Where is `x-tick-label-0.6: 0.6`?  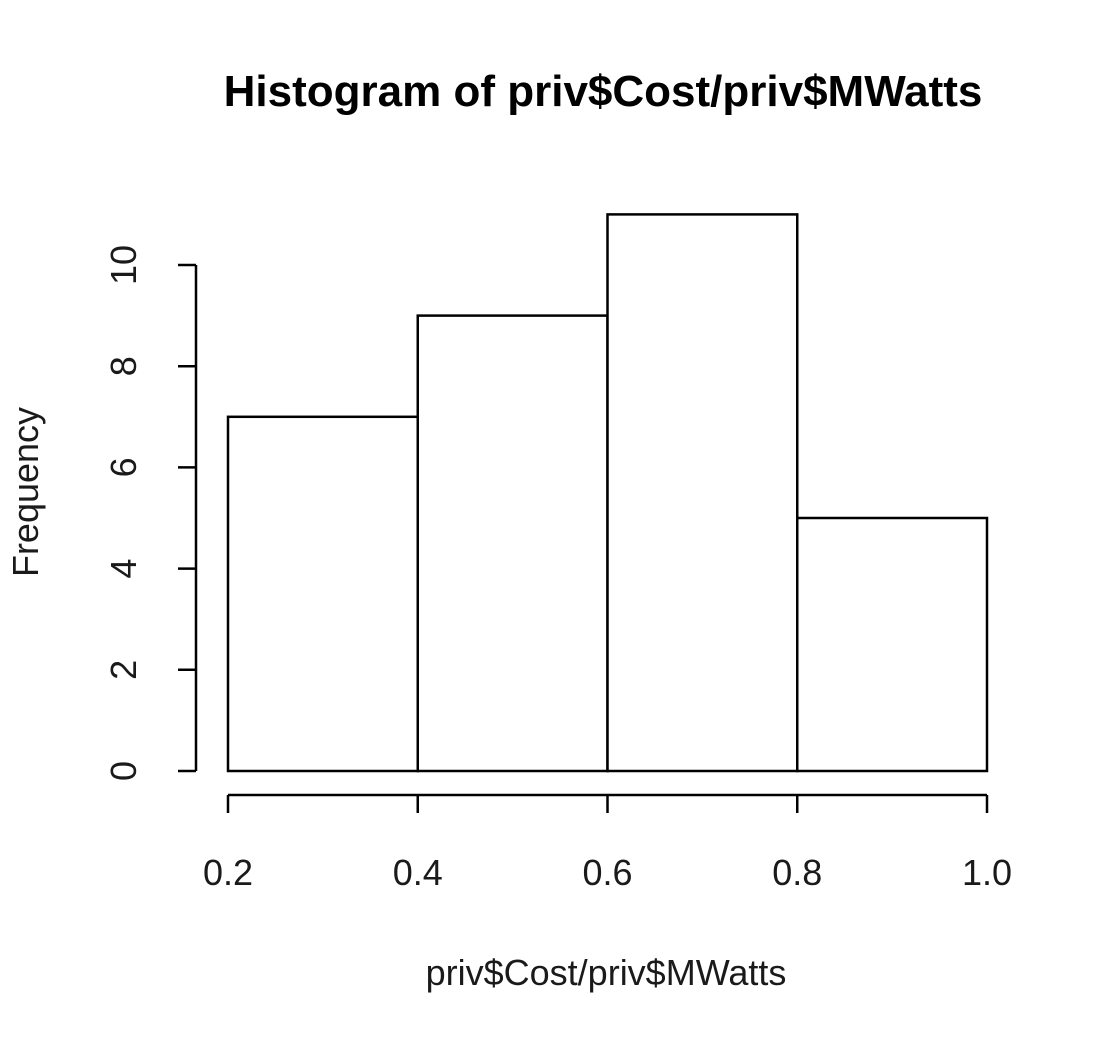
x-tick-label-0.6: 0.6 is located at coordinates (607, 872).